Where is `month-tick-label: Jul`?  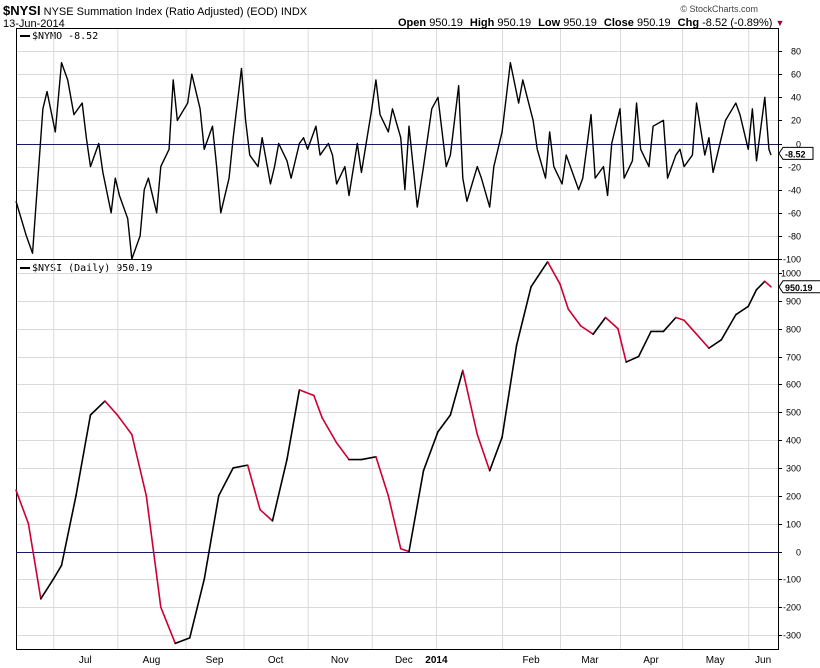 month-tick-label: Jul is located at coordinates (85, 660).